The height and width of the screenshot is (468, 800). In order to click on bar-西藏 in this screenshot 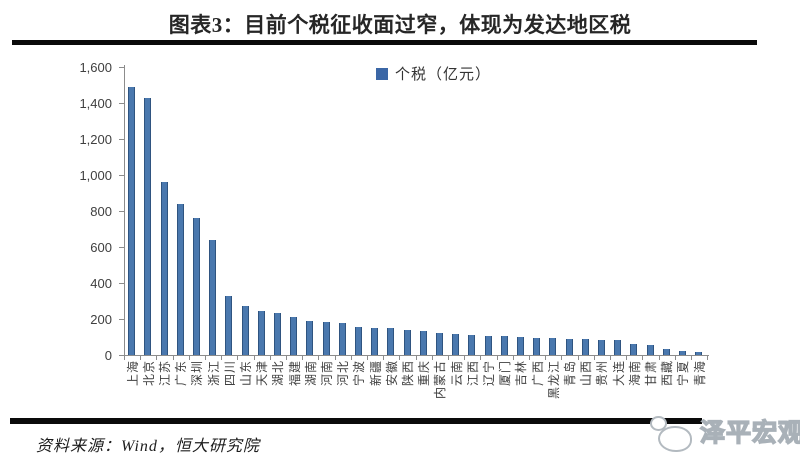, I will do `click(666, 352)`.